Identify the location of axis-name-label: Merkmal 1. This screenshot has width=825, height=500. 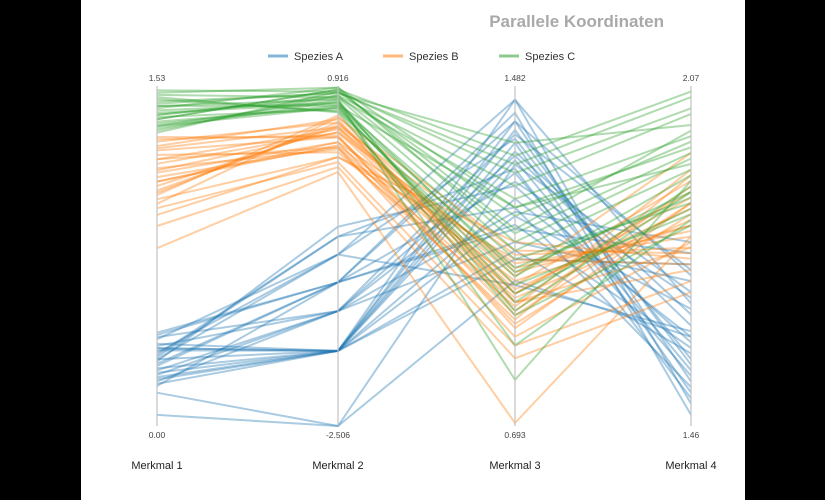
(156, 466).